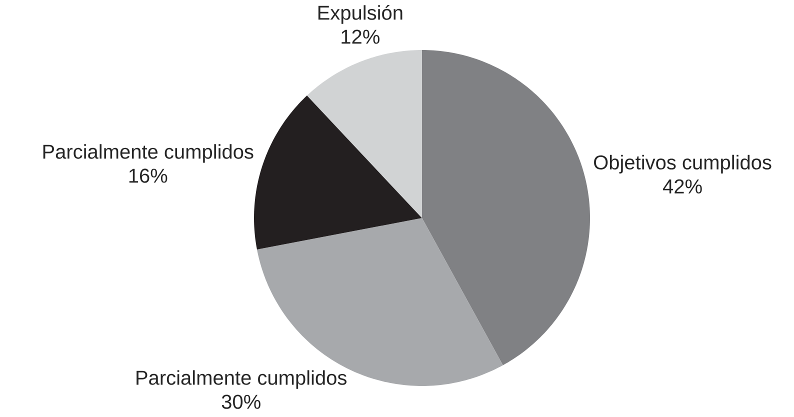  Describe the element at coordinates (148, 175) in the screenshot. I see `data-label: 16%` at that location.